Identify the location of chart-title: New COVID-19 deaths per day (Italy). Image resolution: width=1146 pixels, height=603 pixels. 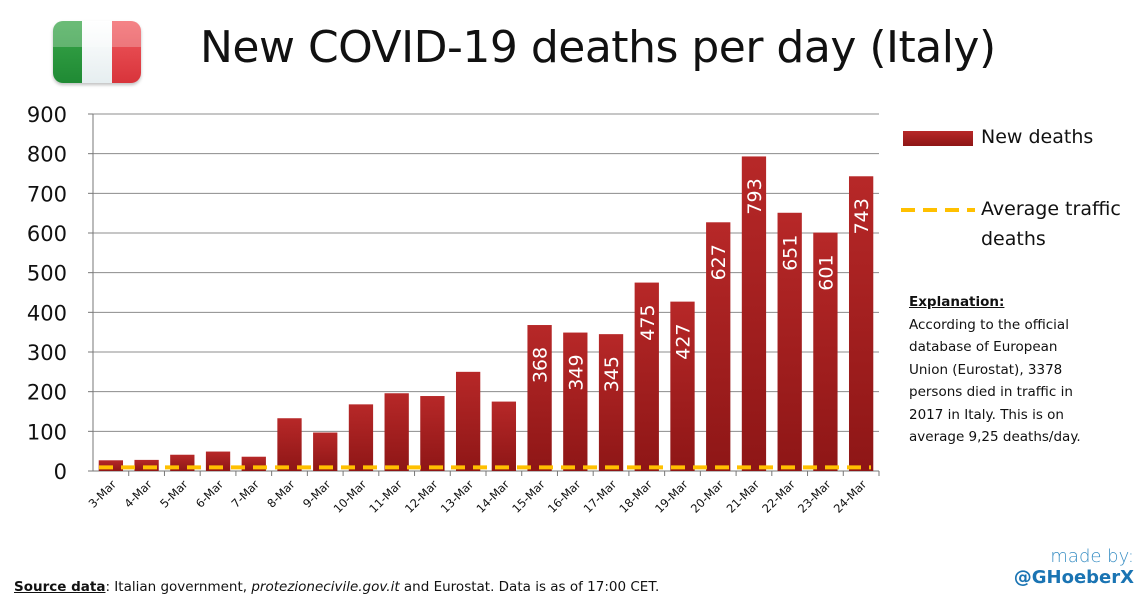
(598, 47).